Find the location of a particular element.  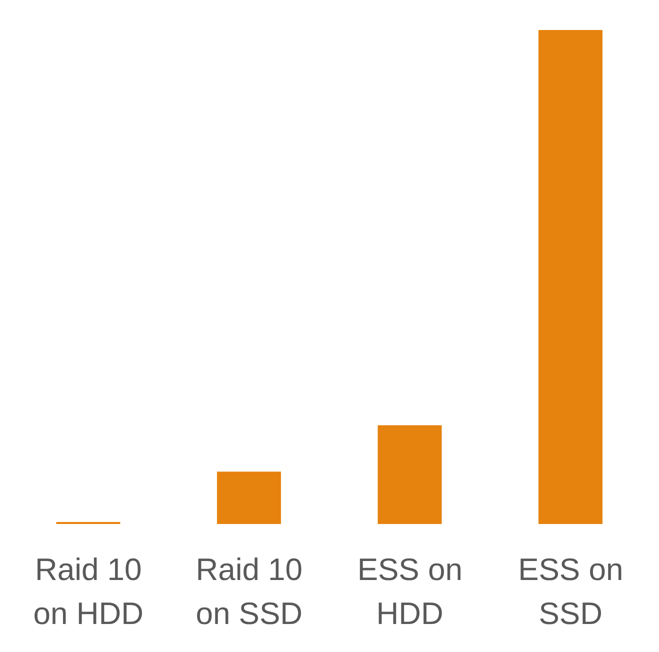

x-tick-label: Raid 10 on HDD is located at coordinates (88, 591).